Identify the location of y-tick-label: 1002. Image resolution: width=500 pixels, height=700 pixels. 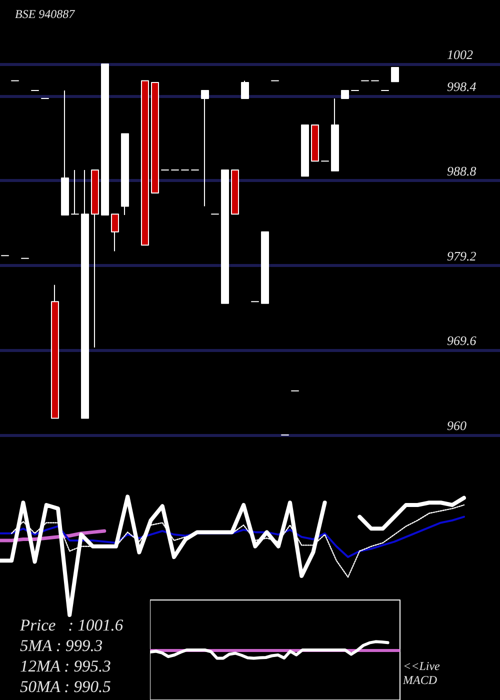
(460, 54).